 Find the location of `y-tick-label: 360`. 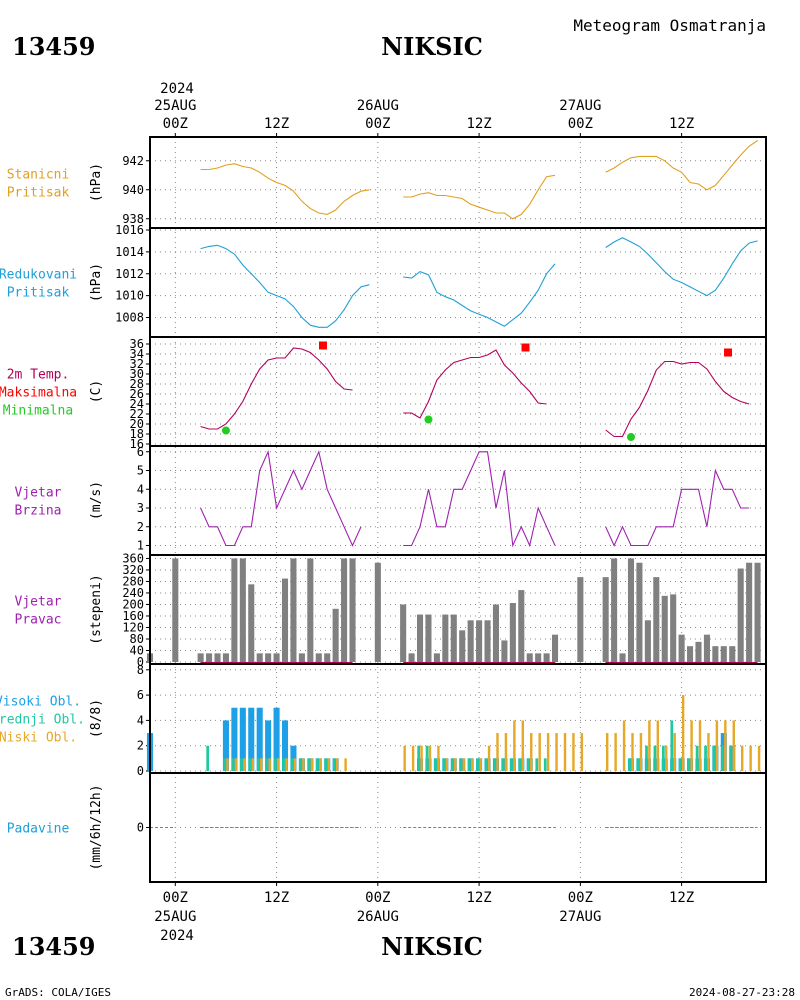

y-tick-label: 360 is located at coordinates (133, 558).